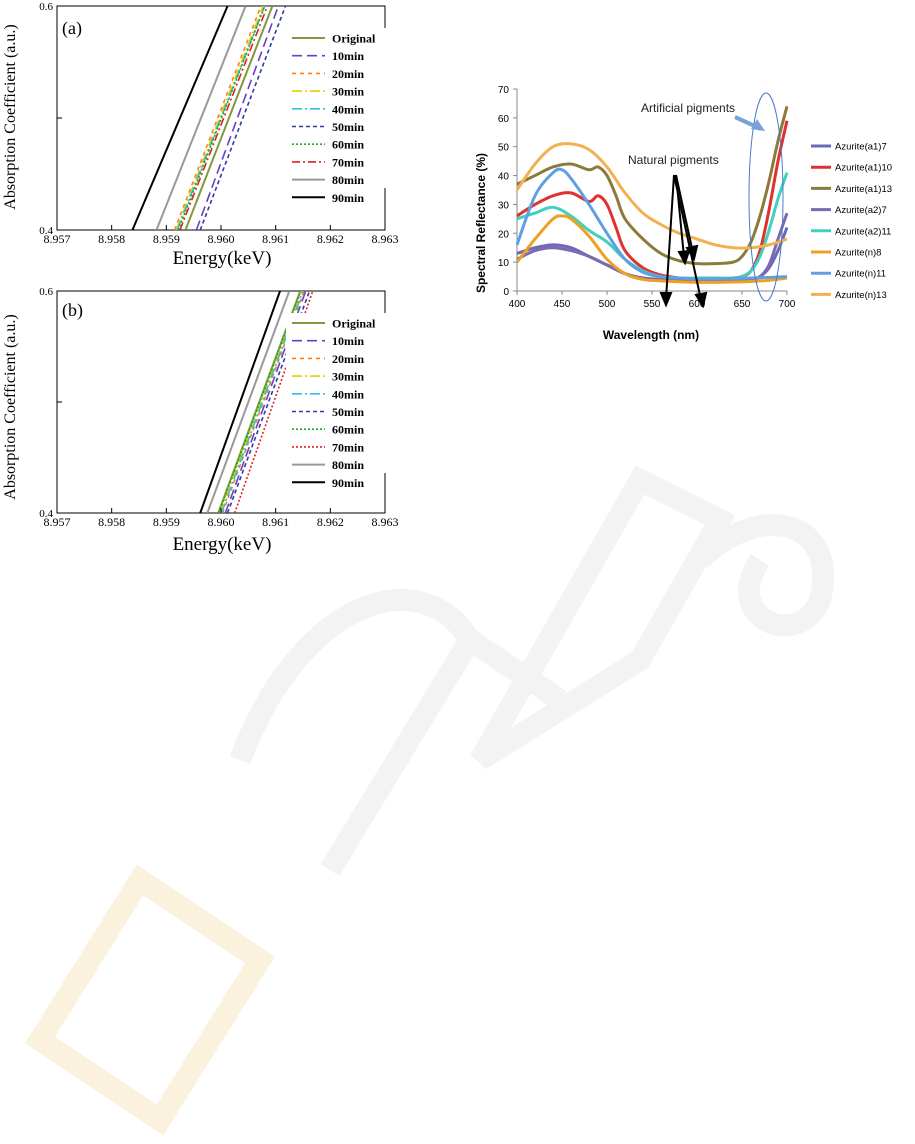 The image size is (915, 1144). I want to click on legend-label: Azurite(a2)7, so click(861, 210).